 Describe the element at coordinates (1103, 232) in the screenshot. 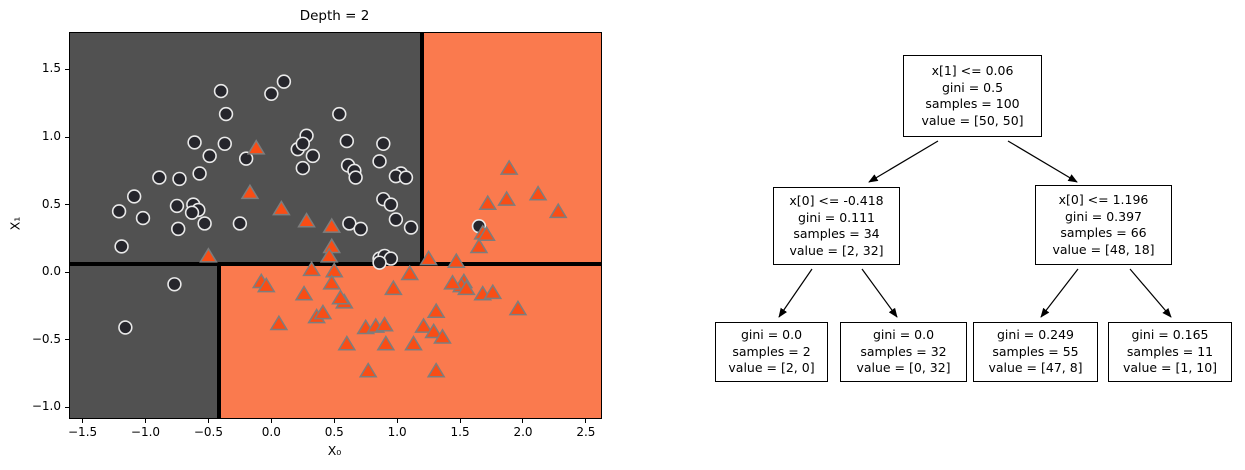

I see `tree-node-line: samples = 66` at that location.